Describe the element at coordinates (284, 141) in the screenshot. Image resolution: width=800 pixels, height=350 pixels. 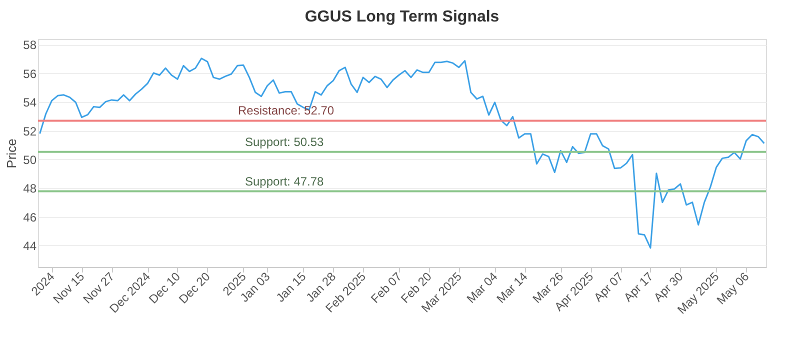
I see `ref-line-label: Support: 50.53` at that location.